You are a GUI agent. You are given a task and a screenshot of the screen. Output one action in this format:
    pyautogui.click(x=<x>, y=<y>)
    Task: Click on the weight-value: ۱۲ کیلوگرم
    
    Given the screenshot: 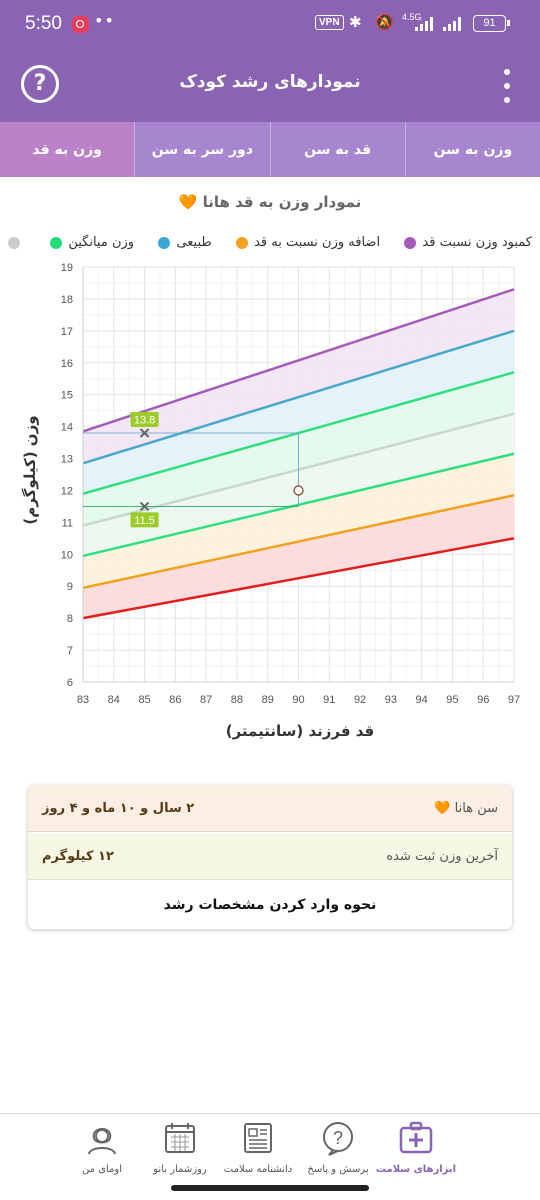 What is the action you would take?
    pyautogui.click(x=78, y=856)
    